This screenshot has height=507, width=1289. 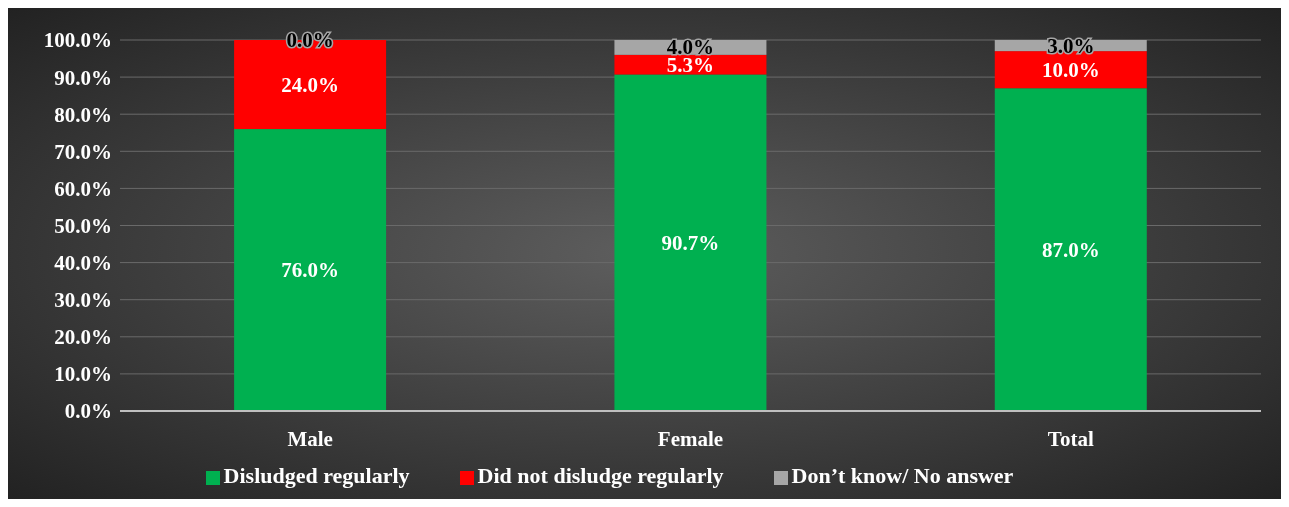 What do you see at coordinates (77, 40) in the screenshot?
I see `y-tick-label: 100.0%` at bounding box center [77, 40].